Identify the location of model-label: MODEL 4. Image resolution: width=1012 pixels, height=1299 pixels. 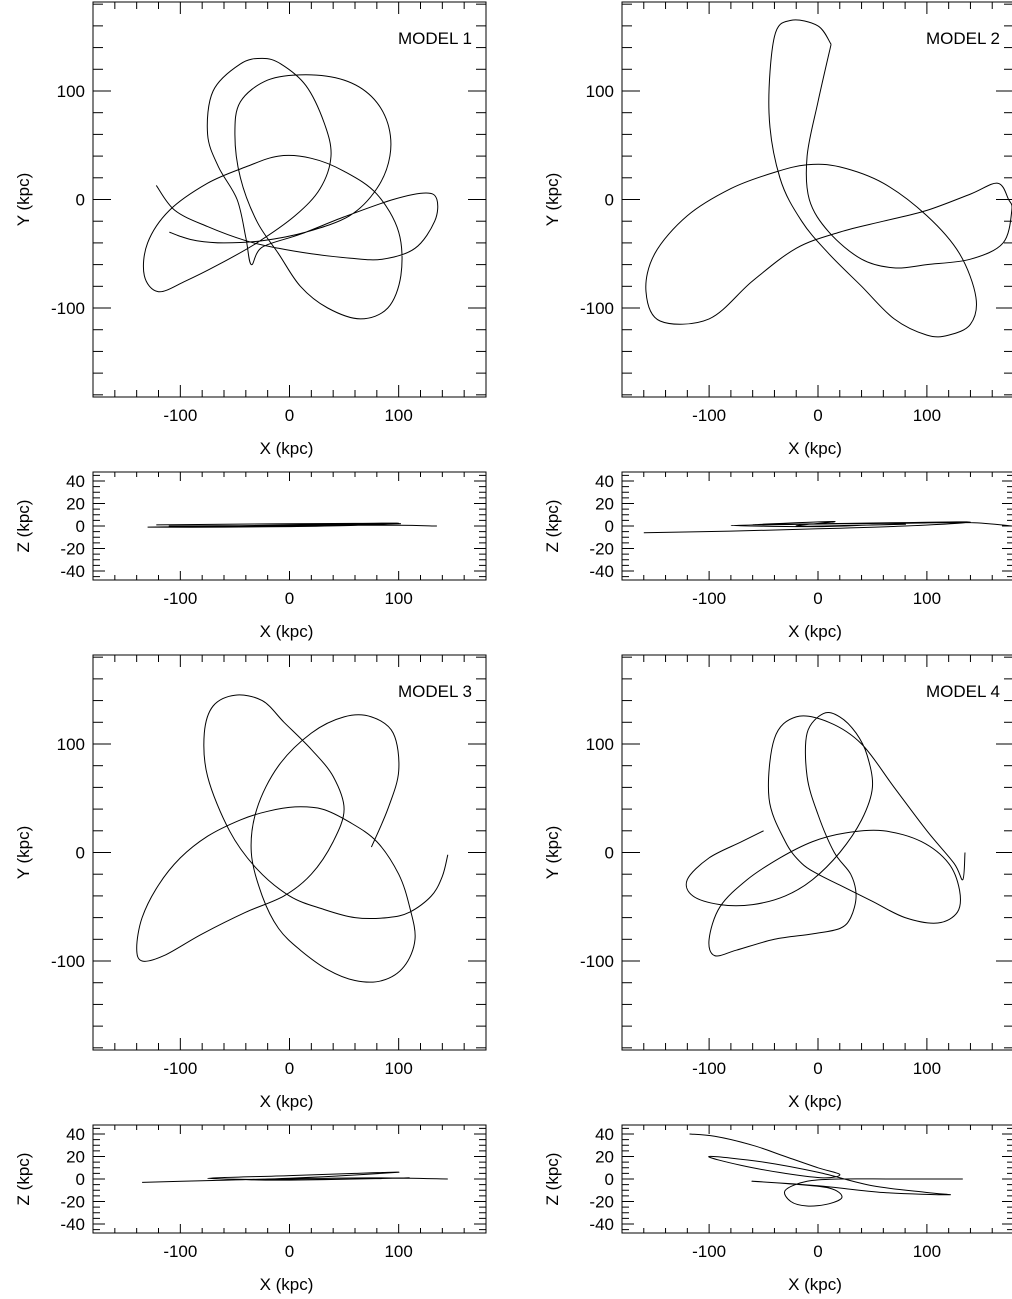
(963, 691).